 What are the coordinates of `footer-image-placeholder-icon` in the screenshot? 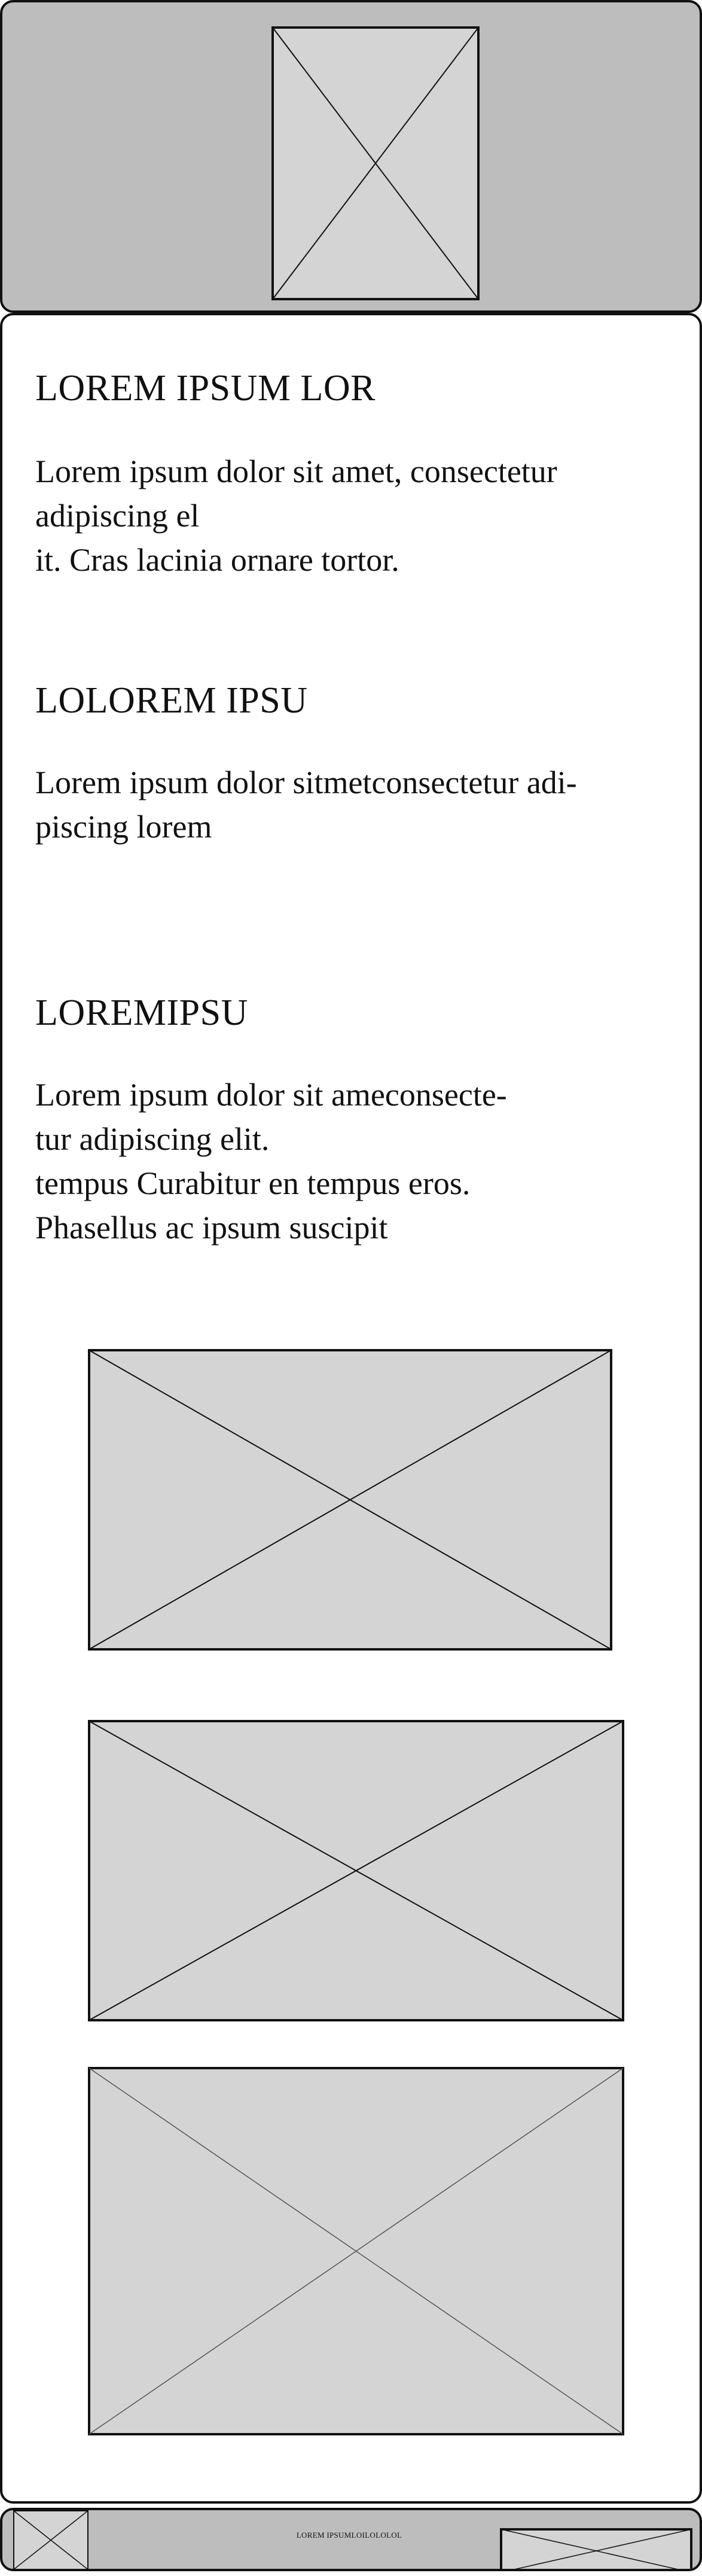 It's located at (596, 2548).